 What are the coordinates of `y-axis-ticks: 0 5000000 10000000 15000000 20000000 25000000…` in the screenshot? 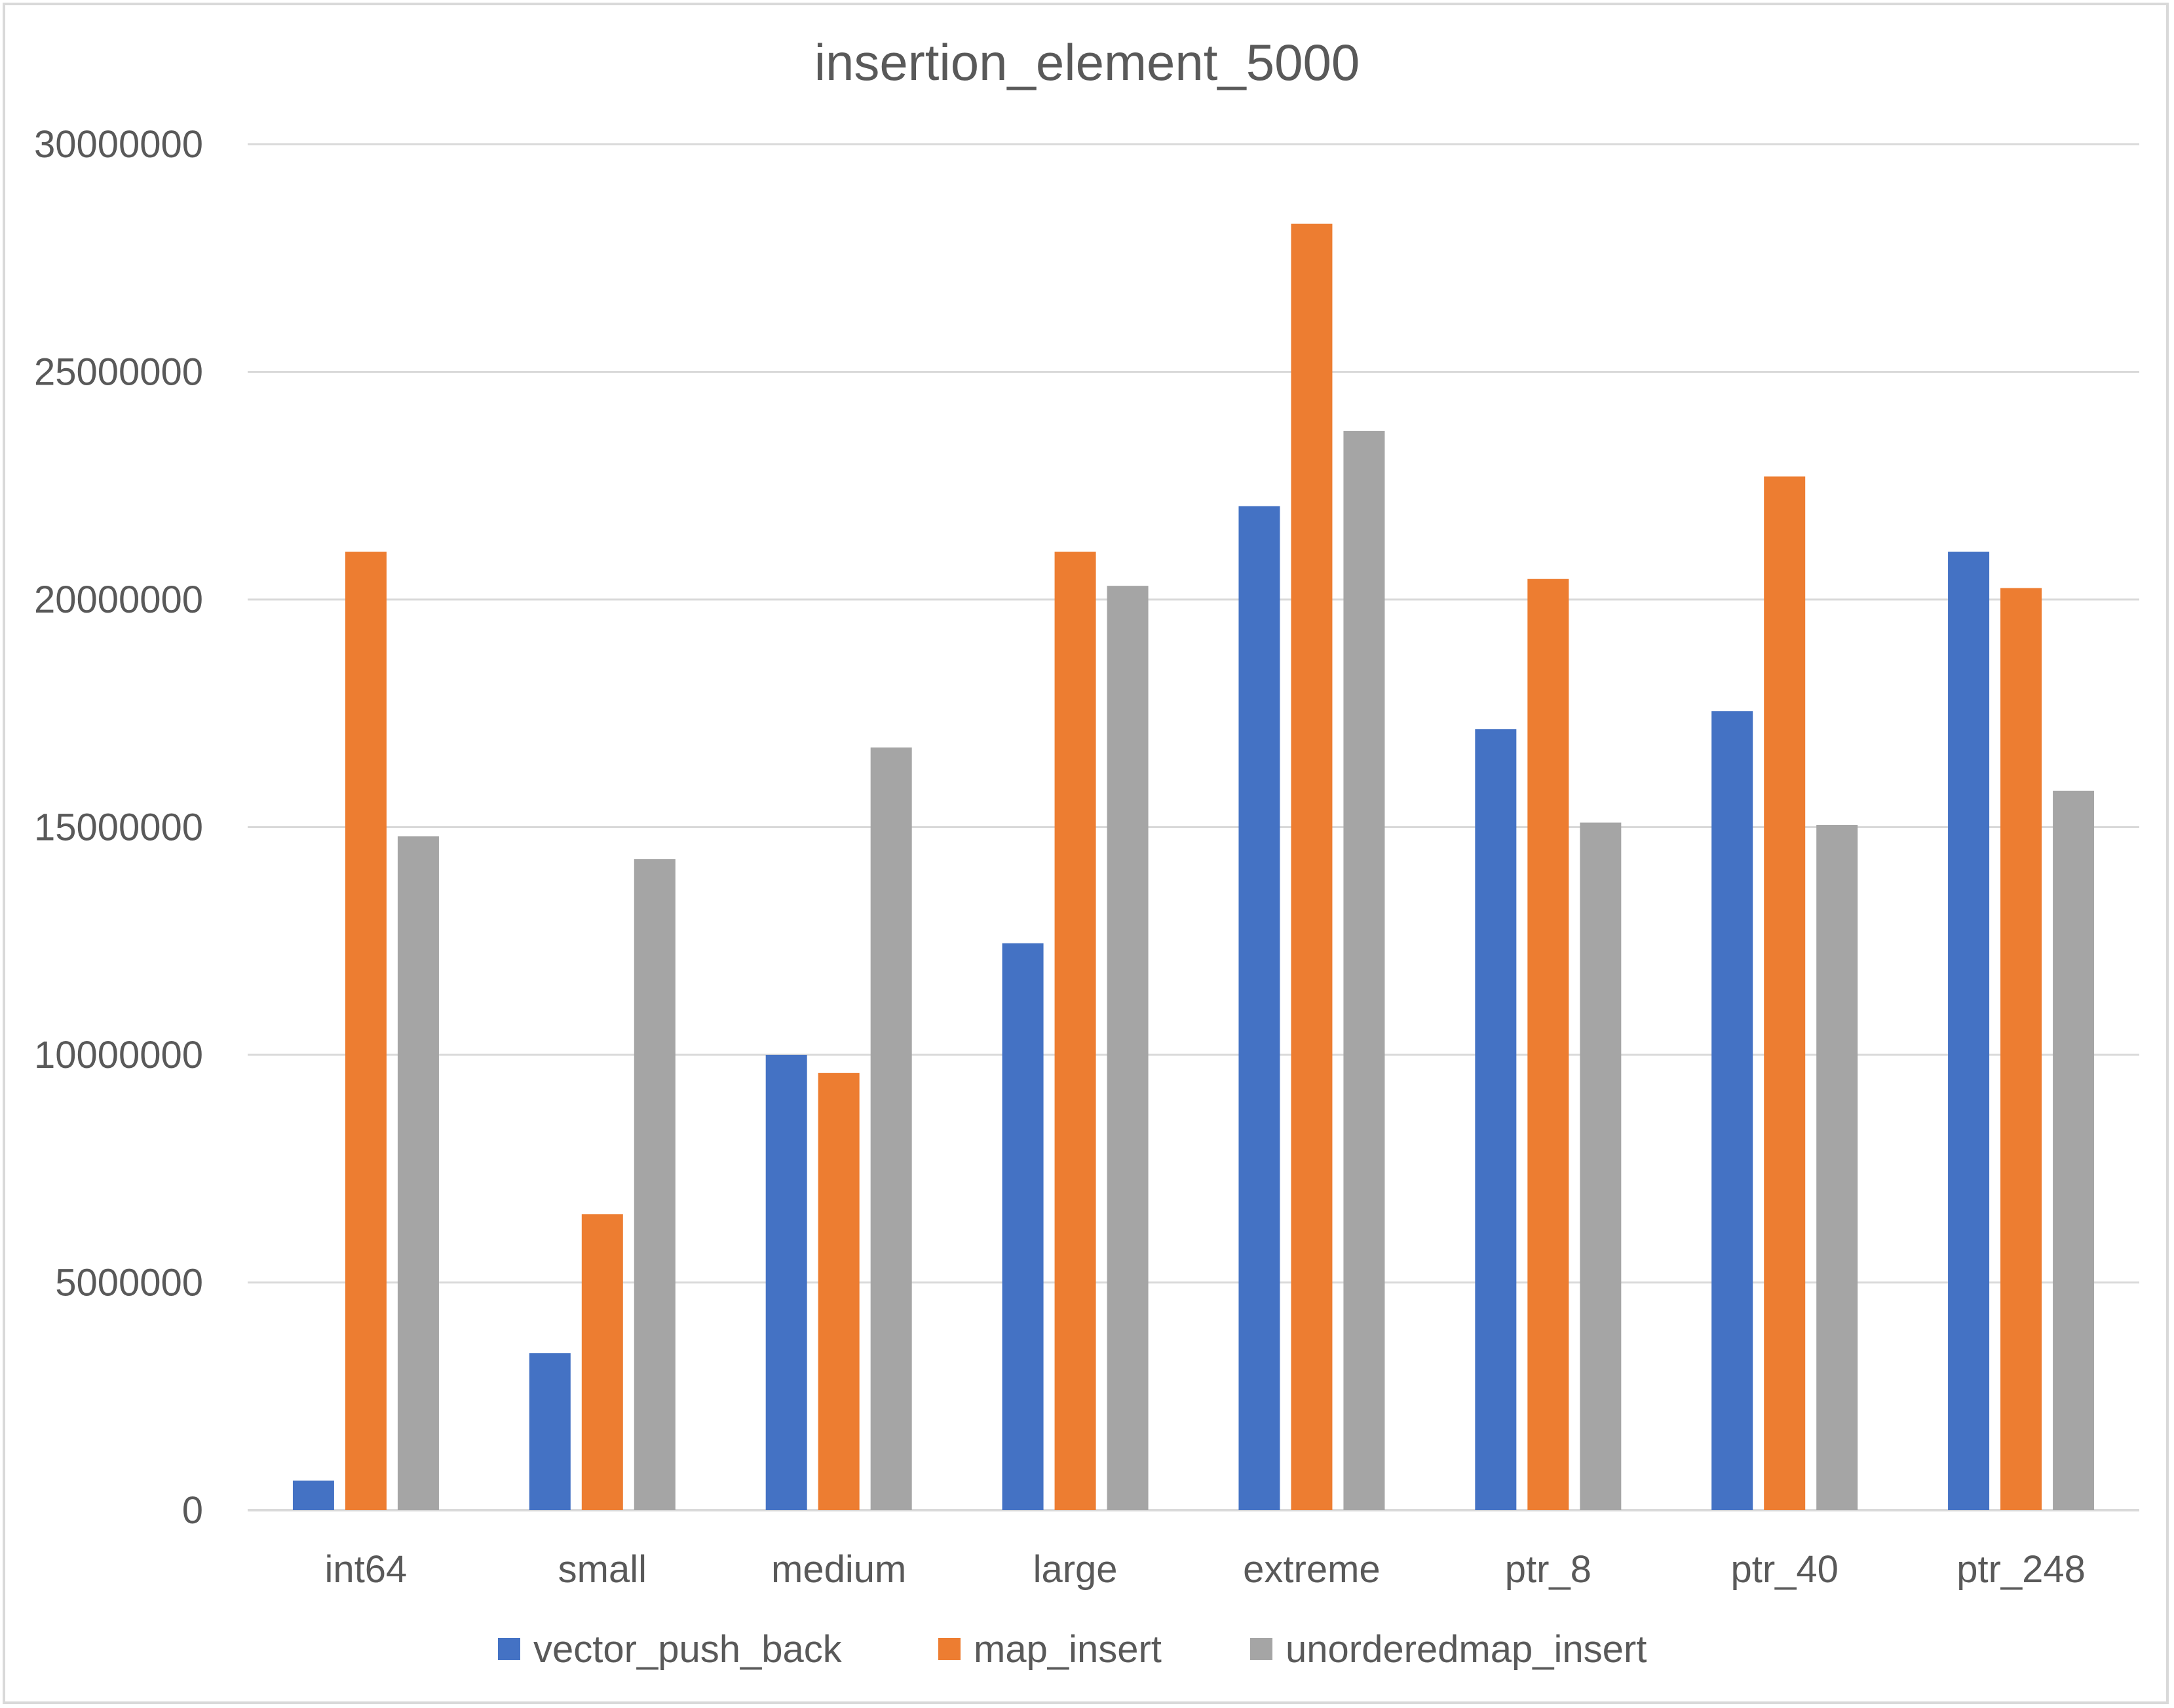 It's located at (118, 827).